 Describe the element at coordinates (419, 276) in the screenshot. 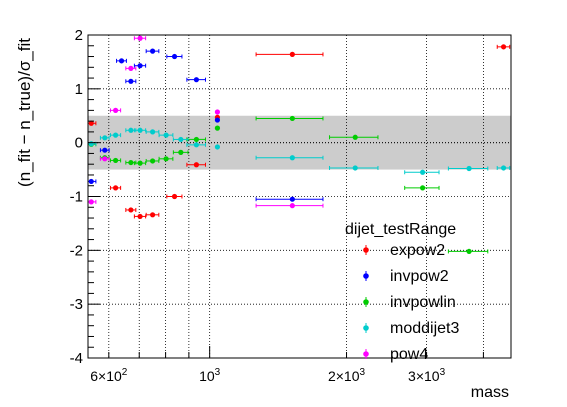

I see `legend-label: invpow2` at that location.